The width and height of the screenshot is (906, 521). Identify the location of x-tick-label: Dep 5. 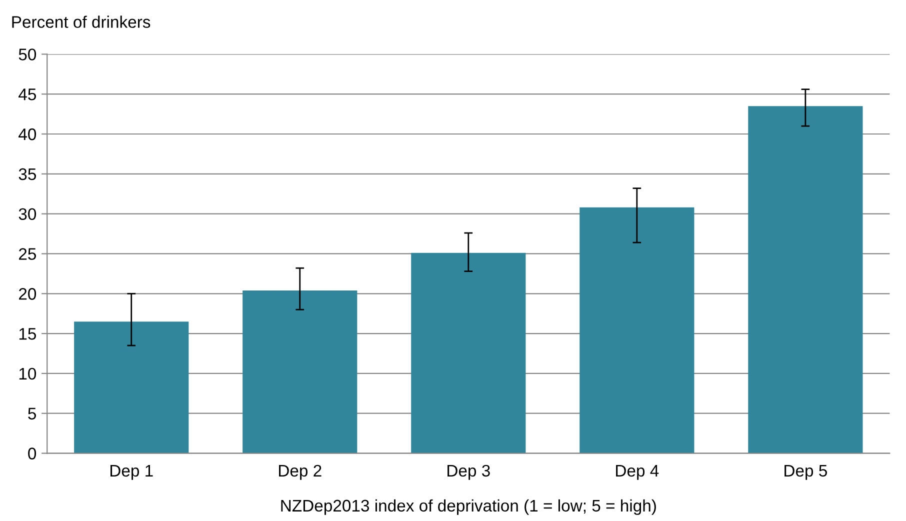
(805, 472).